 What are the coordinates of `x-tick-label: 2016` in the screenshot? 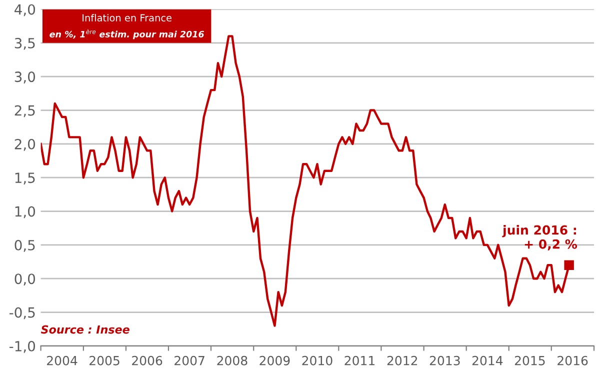 It's located at (573, 361).